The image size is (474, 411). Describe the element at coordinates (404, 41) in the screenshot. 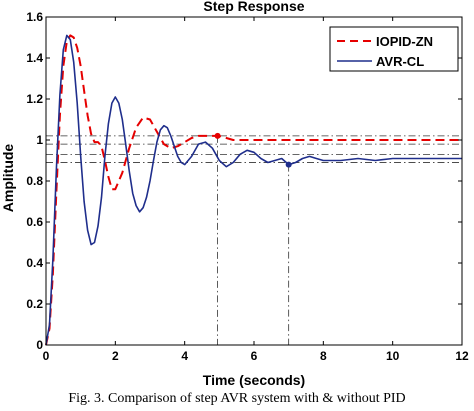

I see `legend-label-iopid-zn: IOPID-ZN` at that location.